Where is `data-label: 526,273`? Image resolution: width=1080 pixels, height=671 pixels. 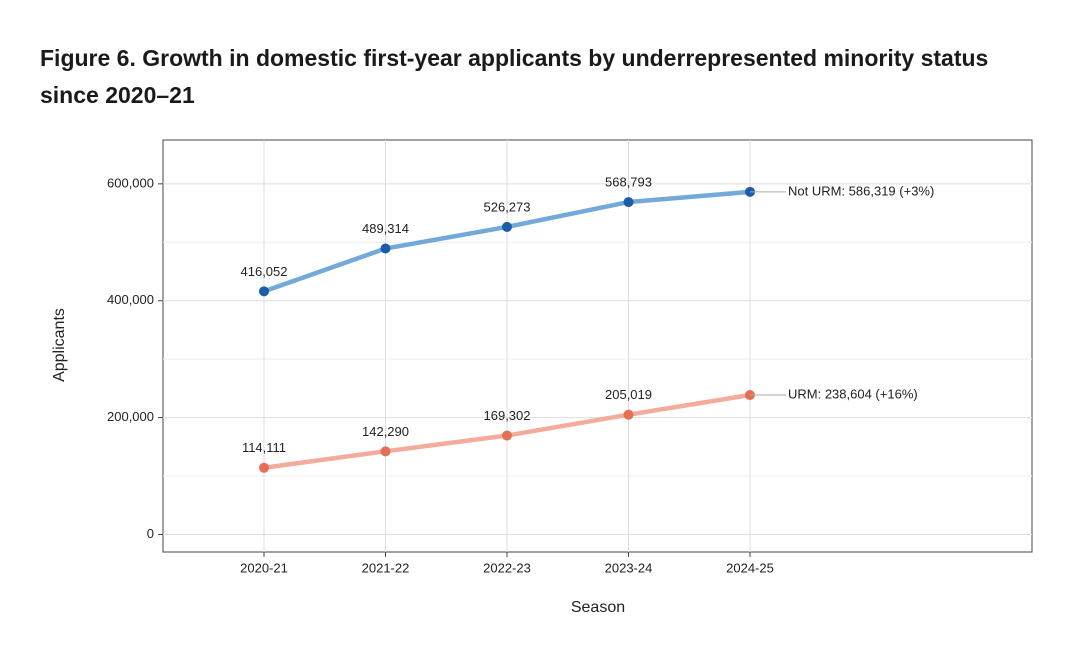
data-label: 526,273 is located at coordinates (507, 206).